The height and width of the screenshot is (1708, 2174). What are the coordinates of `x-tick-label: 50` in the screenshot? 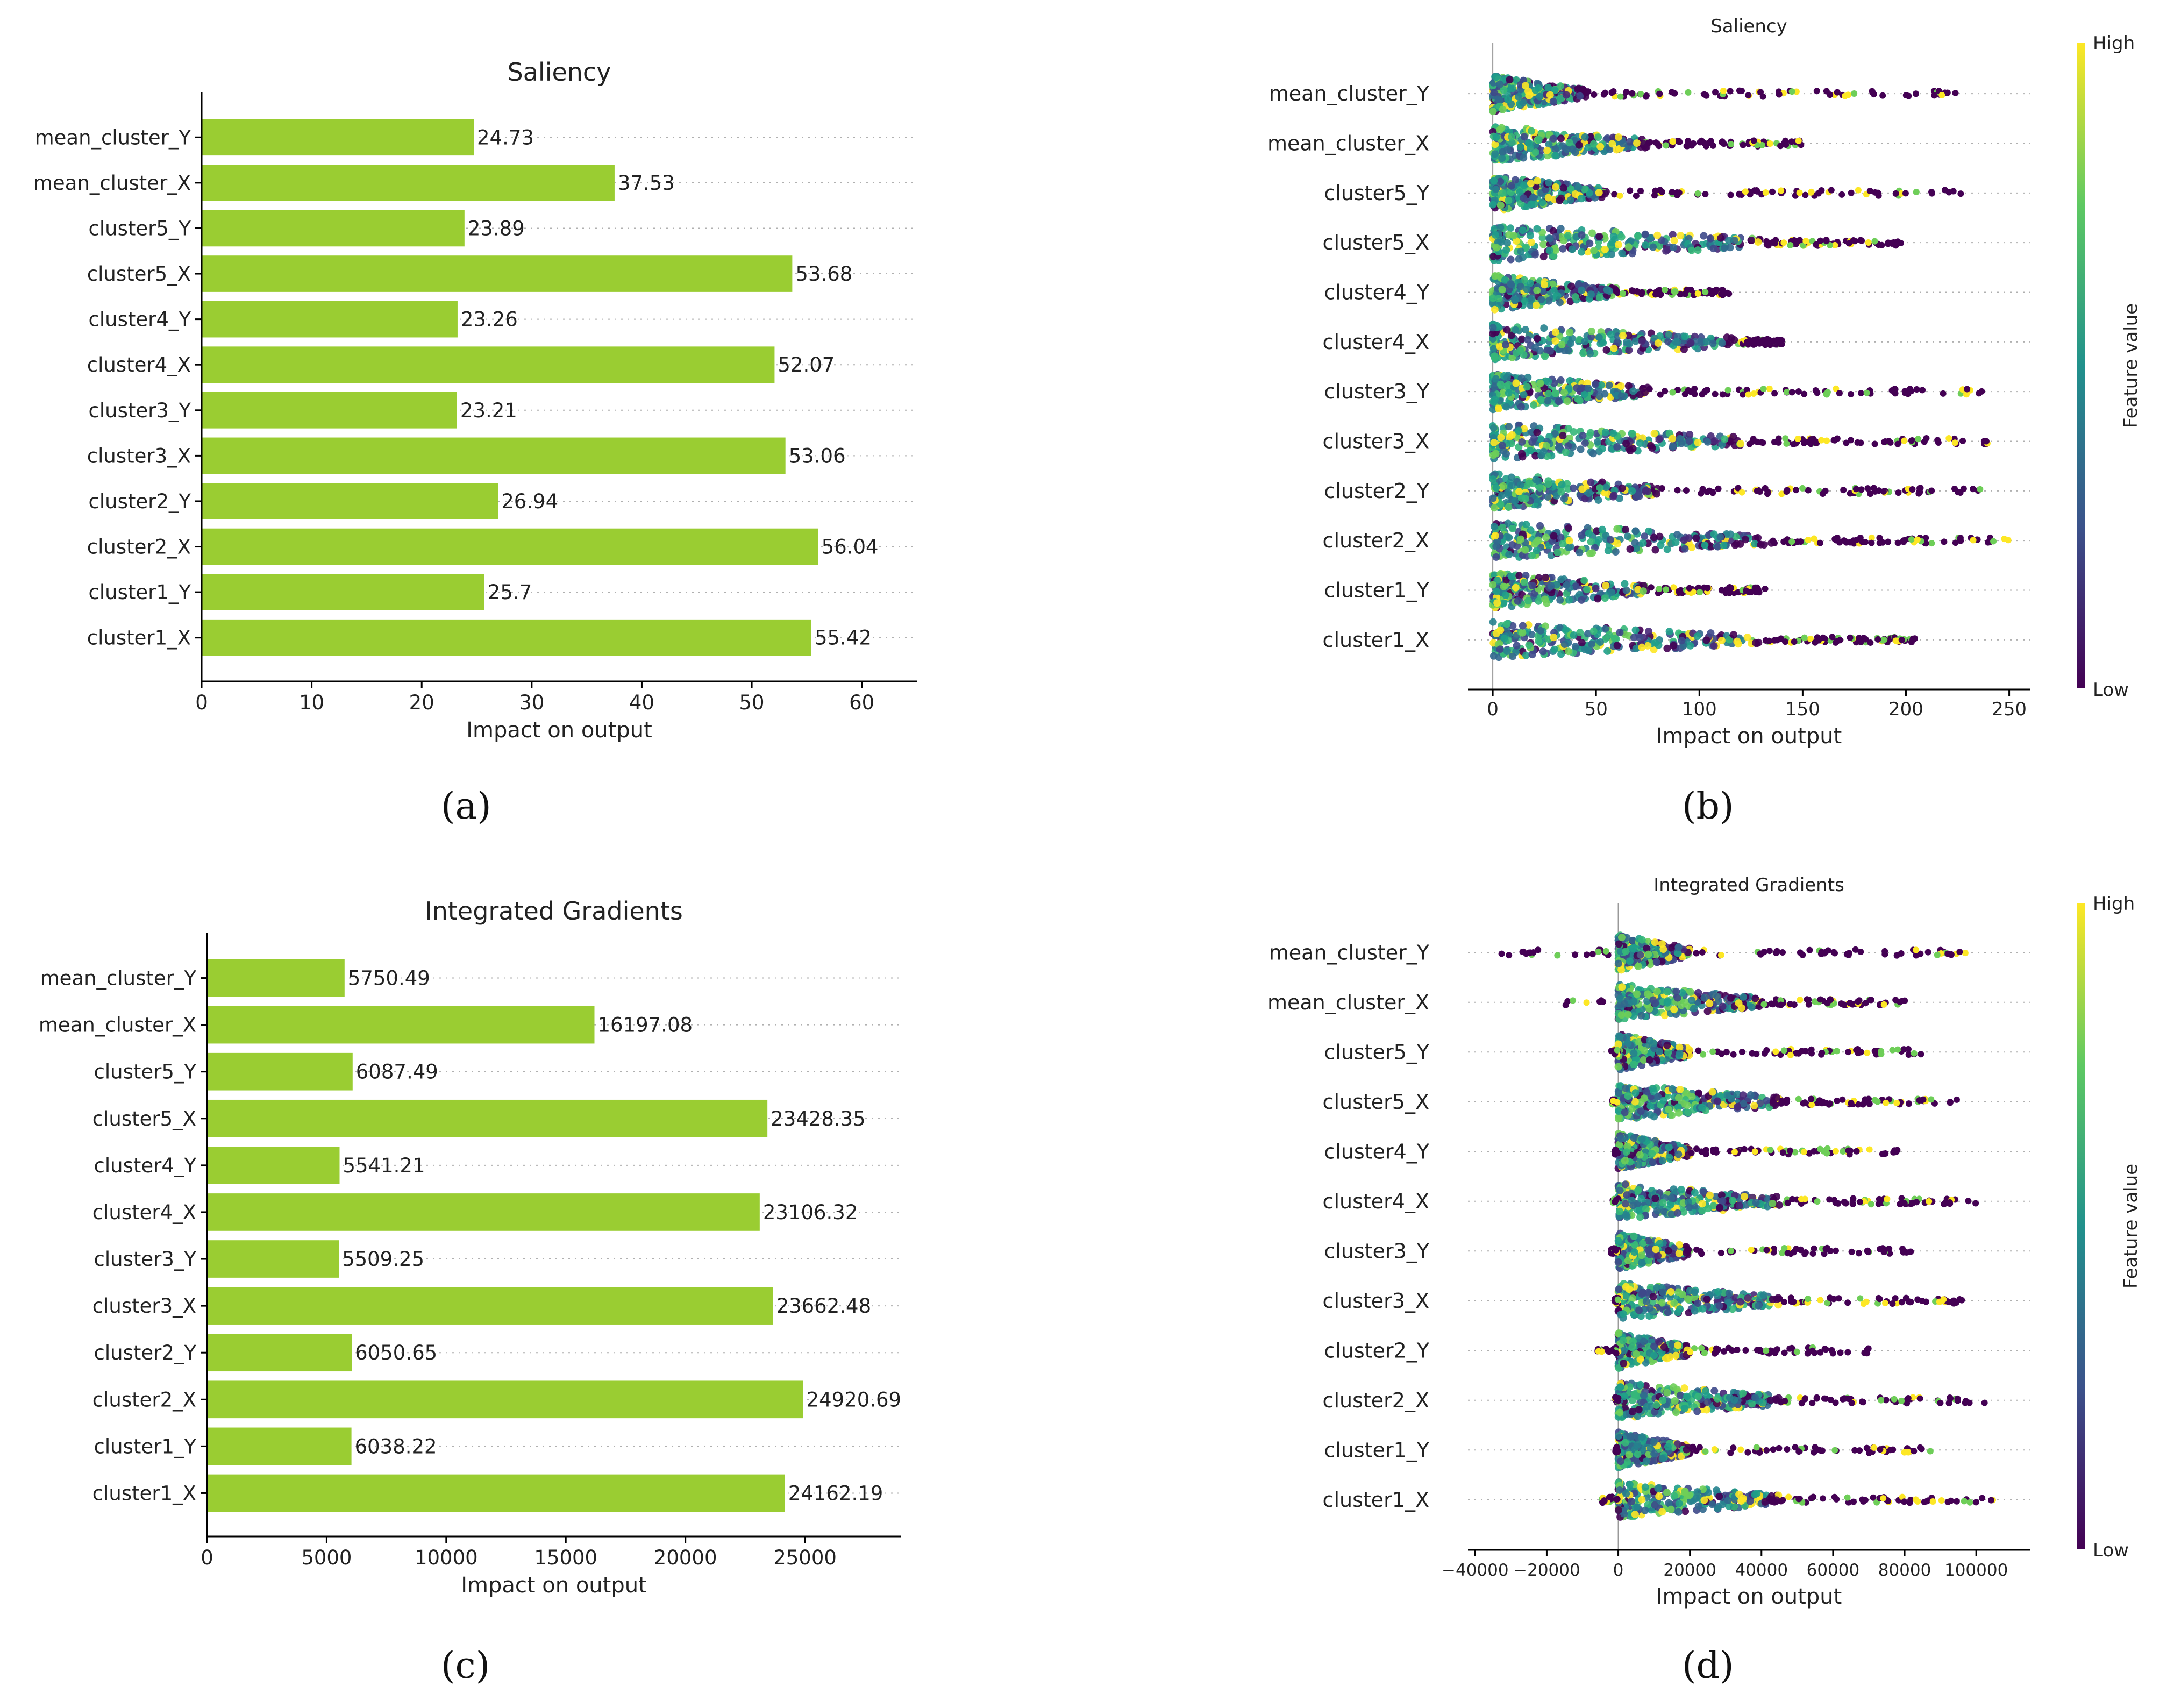 It's located at (752, 702).